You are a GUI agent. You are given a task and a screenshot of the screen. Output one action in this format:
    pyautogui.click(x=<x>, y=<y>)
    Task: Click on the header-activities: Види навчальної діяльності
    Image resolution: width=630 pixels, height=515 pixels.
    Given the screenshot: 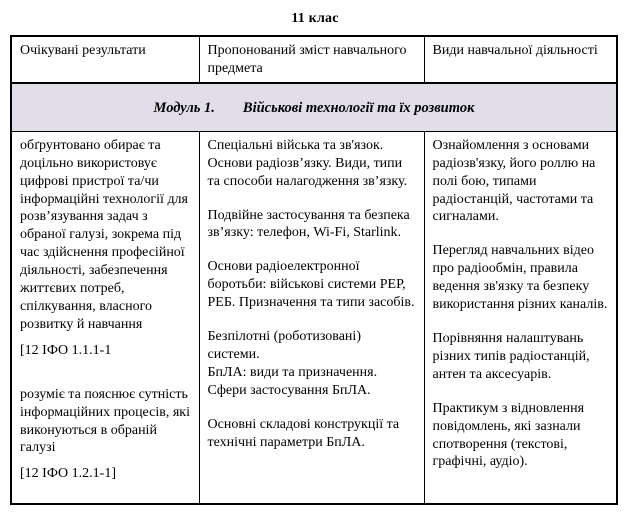 What is the action you would take?
    pyautogui.click(x=520, y=59)
    